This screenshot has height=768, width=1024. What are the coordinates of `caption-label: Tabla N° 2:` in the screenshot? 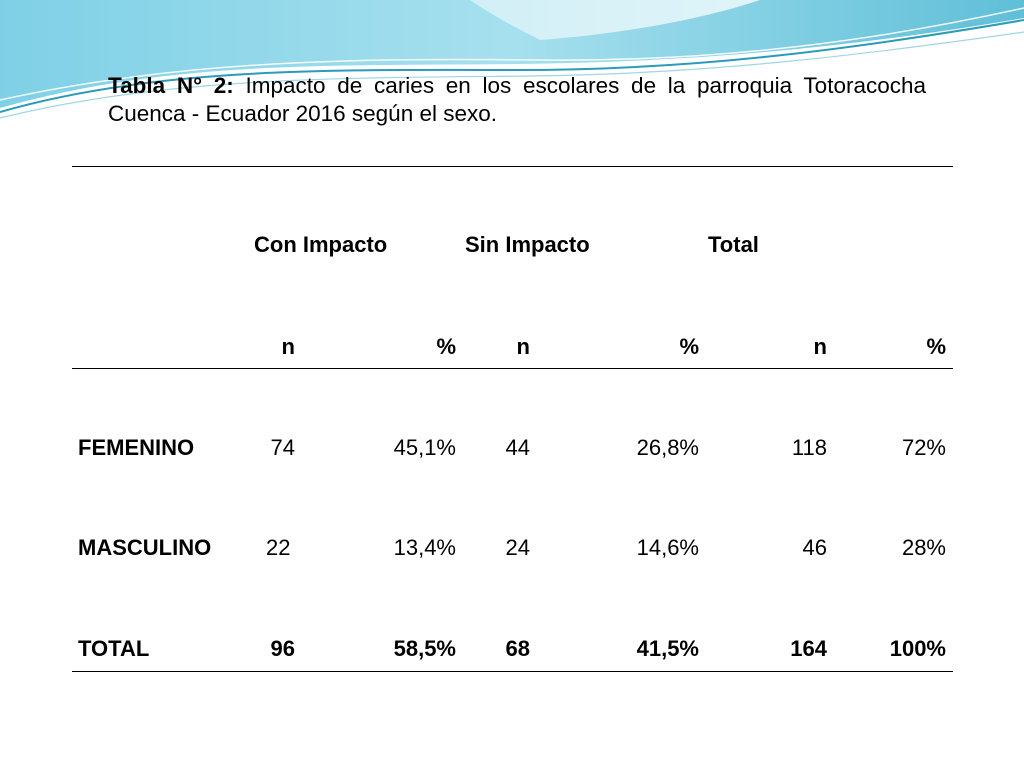 It's located at (171, 85).